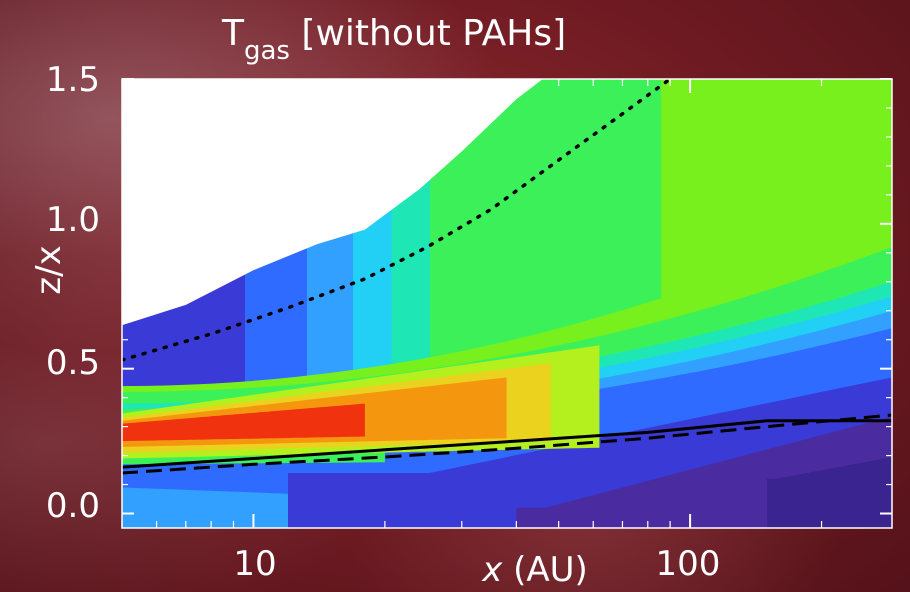 This screenshot has height=592, width=910. I want to click on x-tick-label-10: 10, so click(255, 564).